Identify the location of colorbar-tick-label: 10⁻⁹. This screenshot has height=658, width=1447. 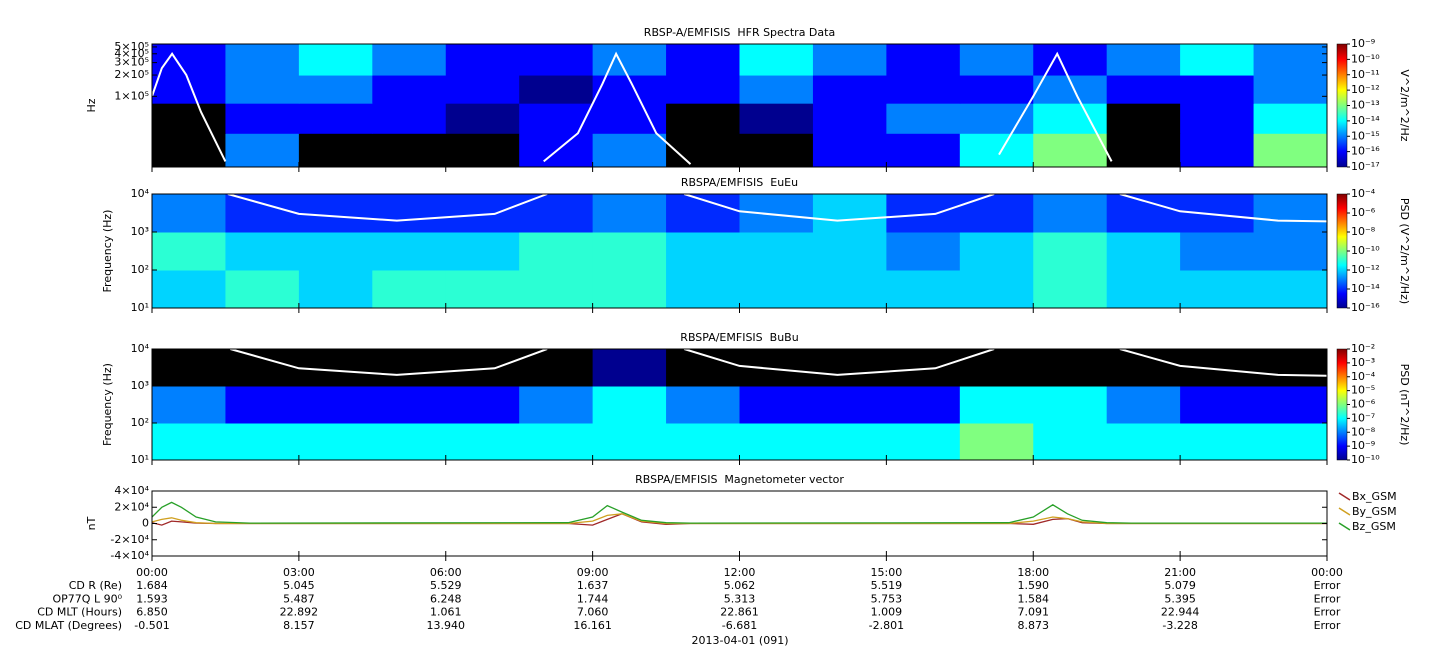
(1363, 445).